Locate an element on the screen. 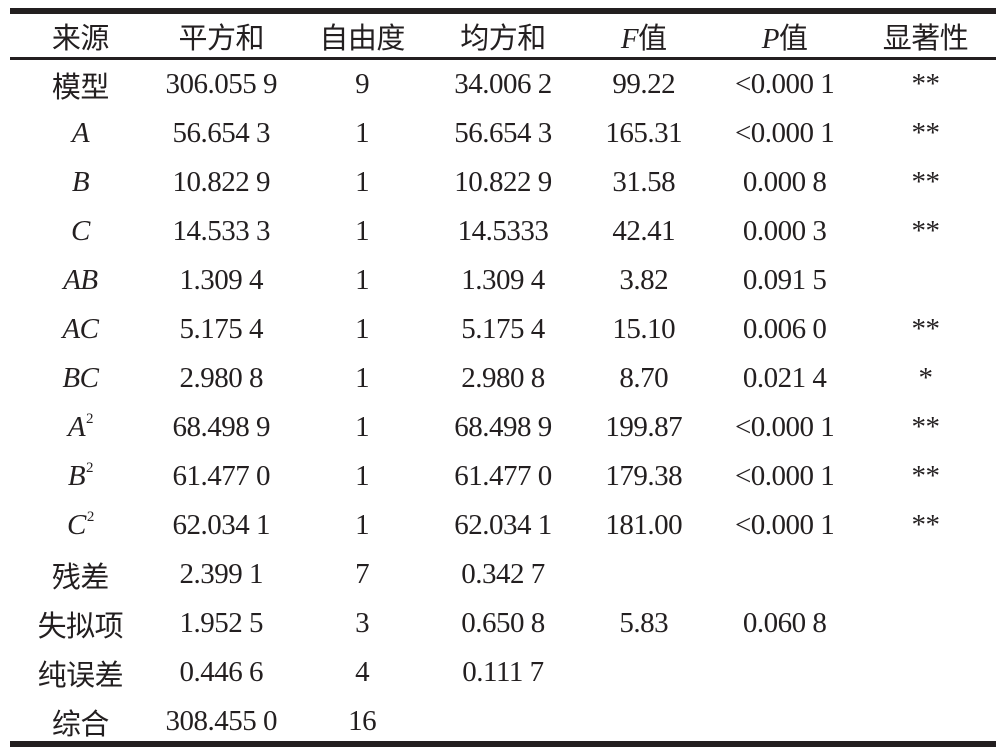 This screenshot has height=755, width=996. sum-of-squares-cell: 62.034 1 is located at coordinates (221, 525).